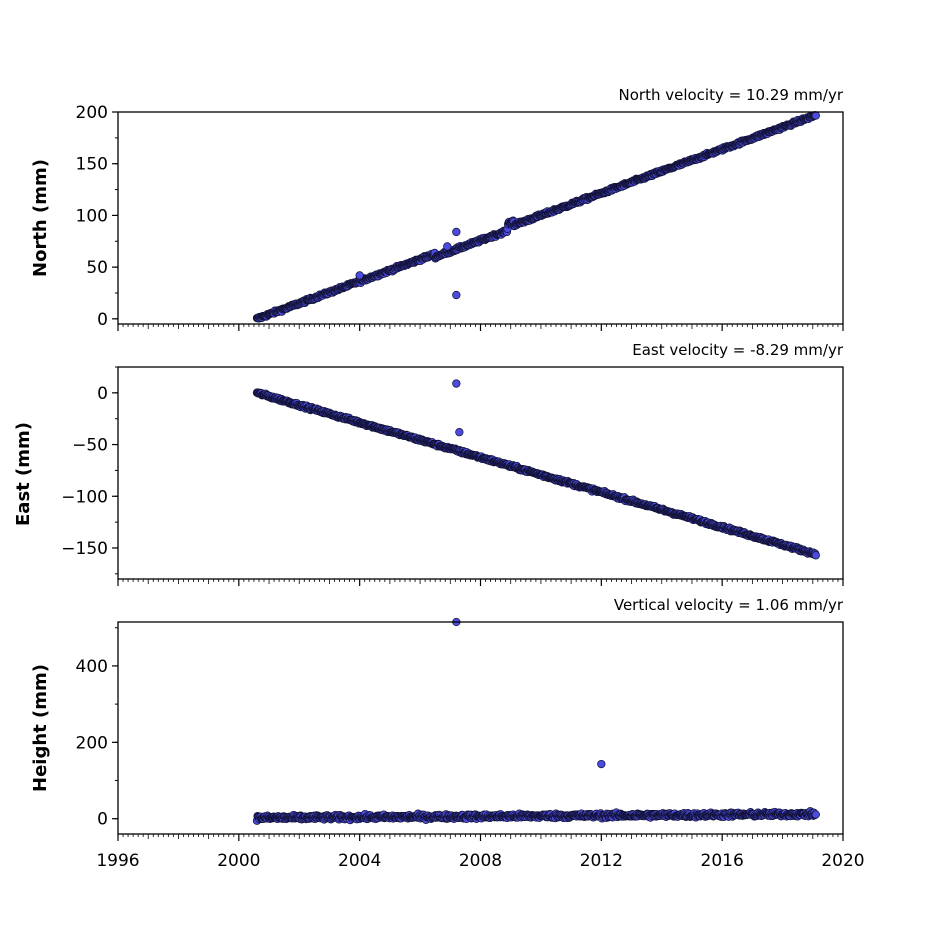 This screenshot has width=937, height=937. What do you see at coordinates (738, 350) in the screenshot?
I see `east-velocity-label: East velocity = -8.29 mm/yr` at bounding box center [738, 350].